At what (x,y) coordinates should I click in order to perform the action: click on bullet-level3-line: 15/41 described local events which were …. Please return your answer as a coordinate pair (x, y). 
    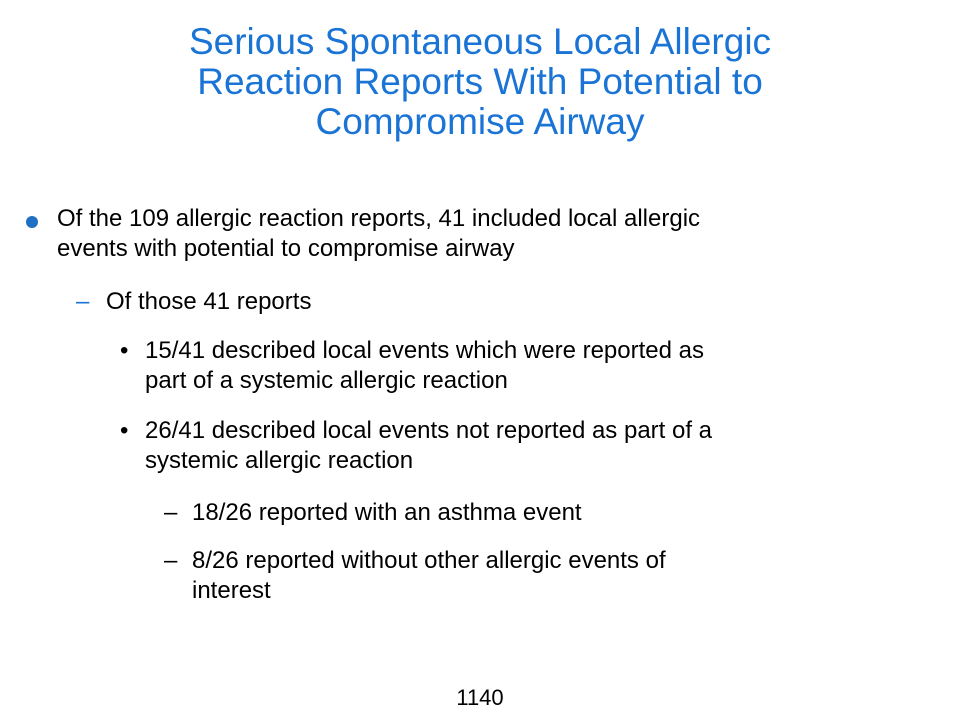
    Looking at the image, I should click on (424, 350).